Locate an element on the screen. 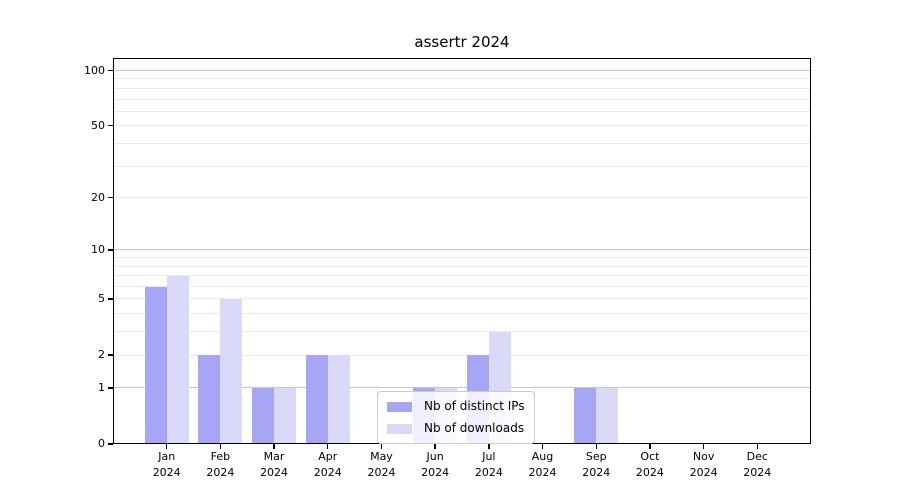 This screenshot has width=900, height=500. x-tick-label-apr: Apr 2024 is located at coordinates (328, 465).